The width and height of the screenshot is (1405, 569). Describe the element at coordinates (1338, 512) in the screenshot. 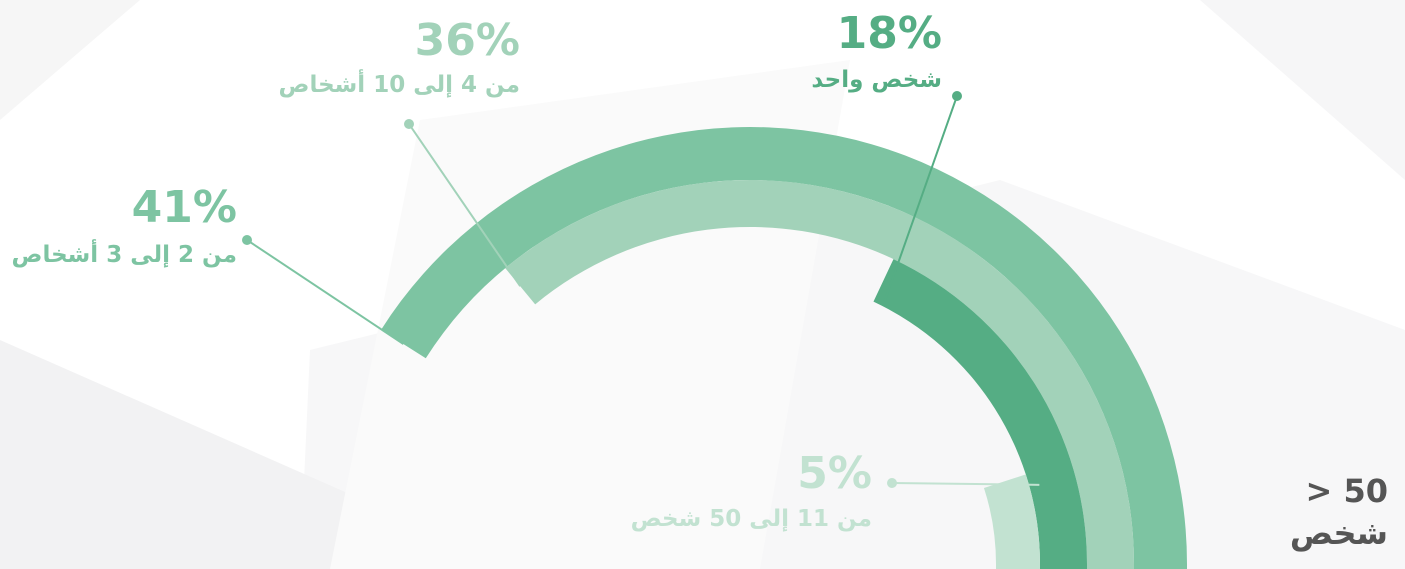

I see `category-label: > 50 شخص` at that location.